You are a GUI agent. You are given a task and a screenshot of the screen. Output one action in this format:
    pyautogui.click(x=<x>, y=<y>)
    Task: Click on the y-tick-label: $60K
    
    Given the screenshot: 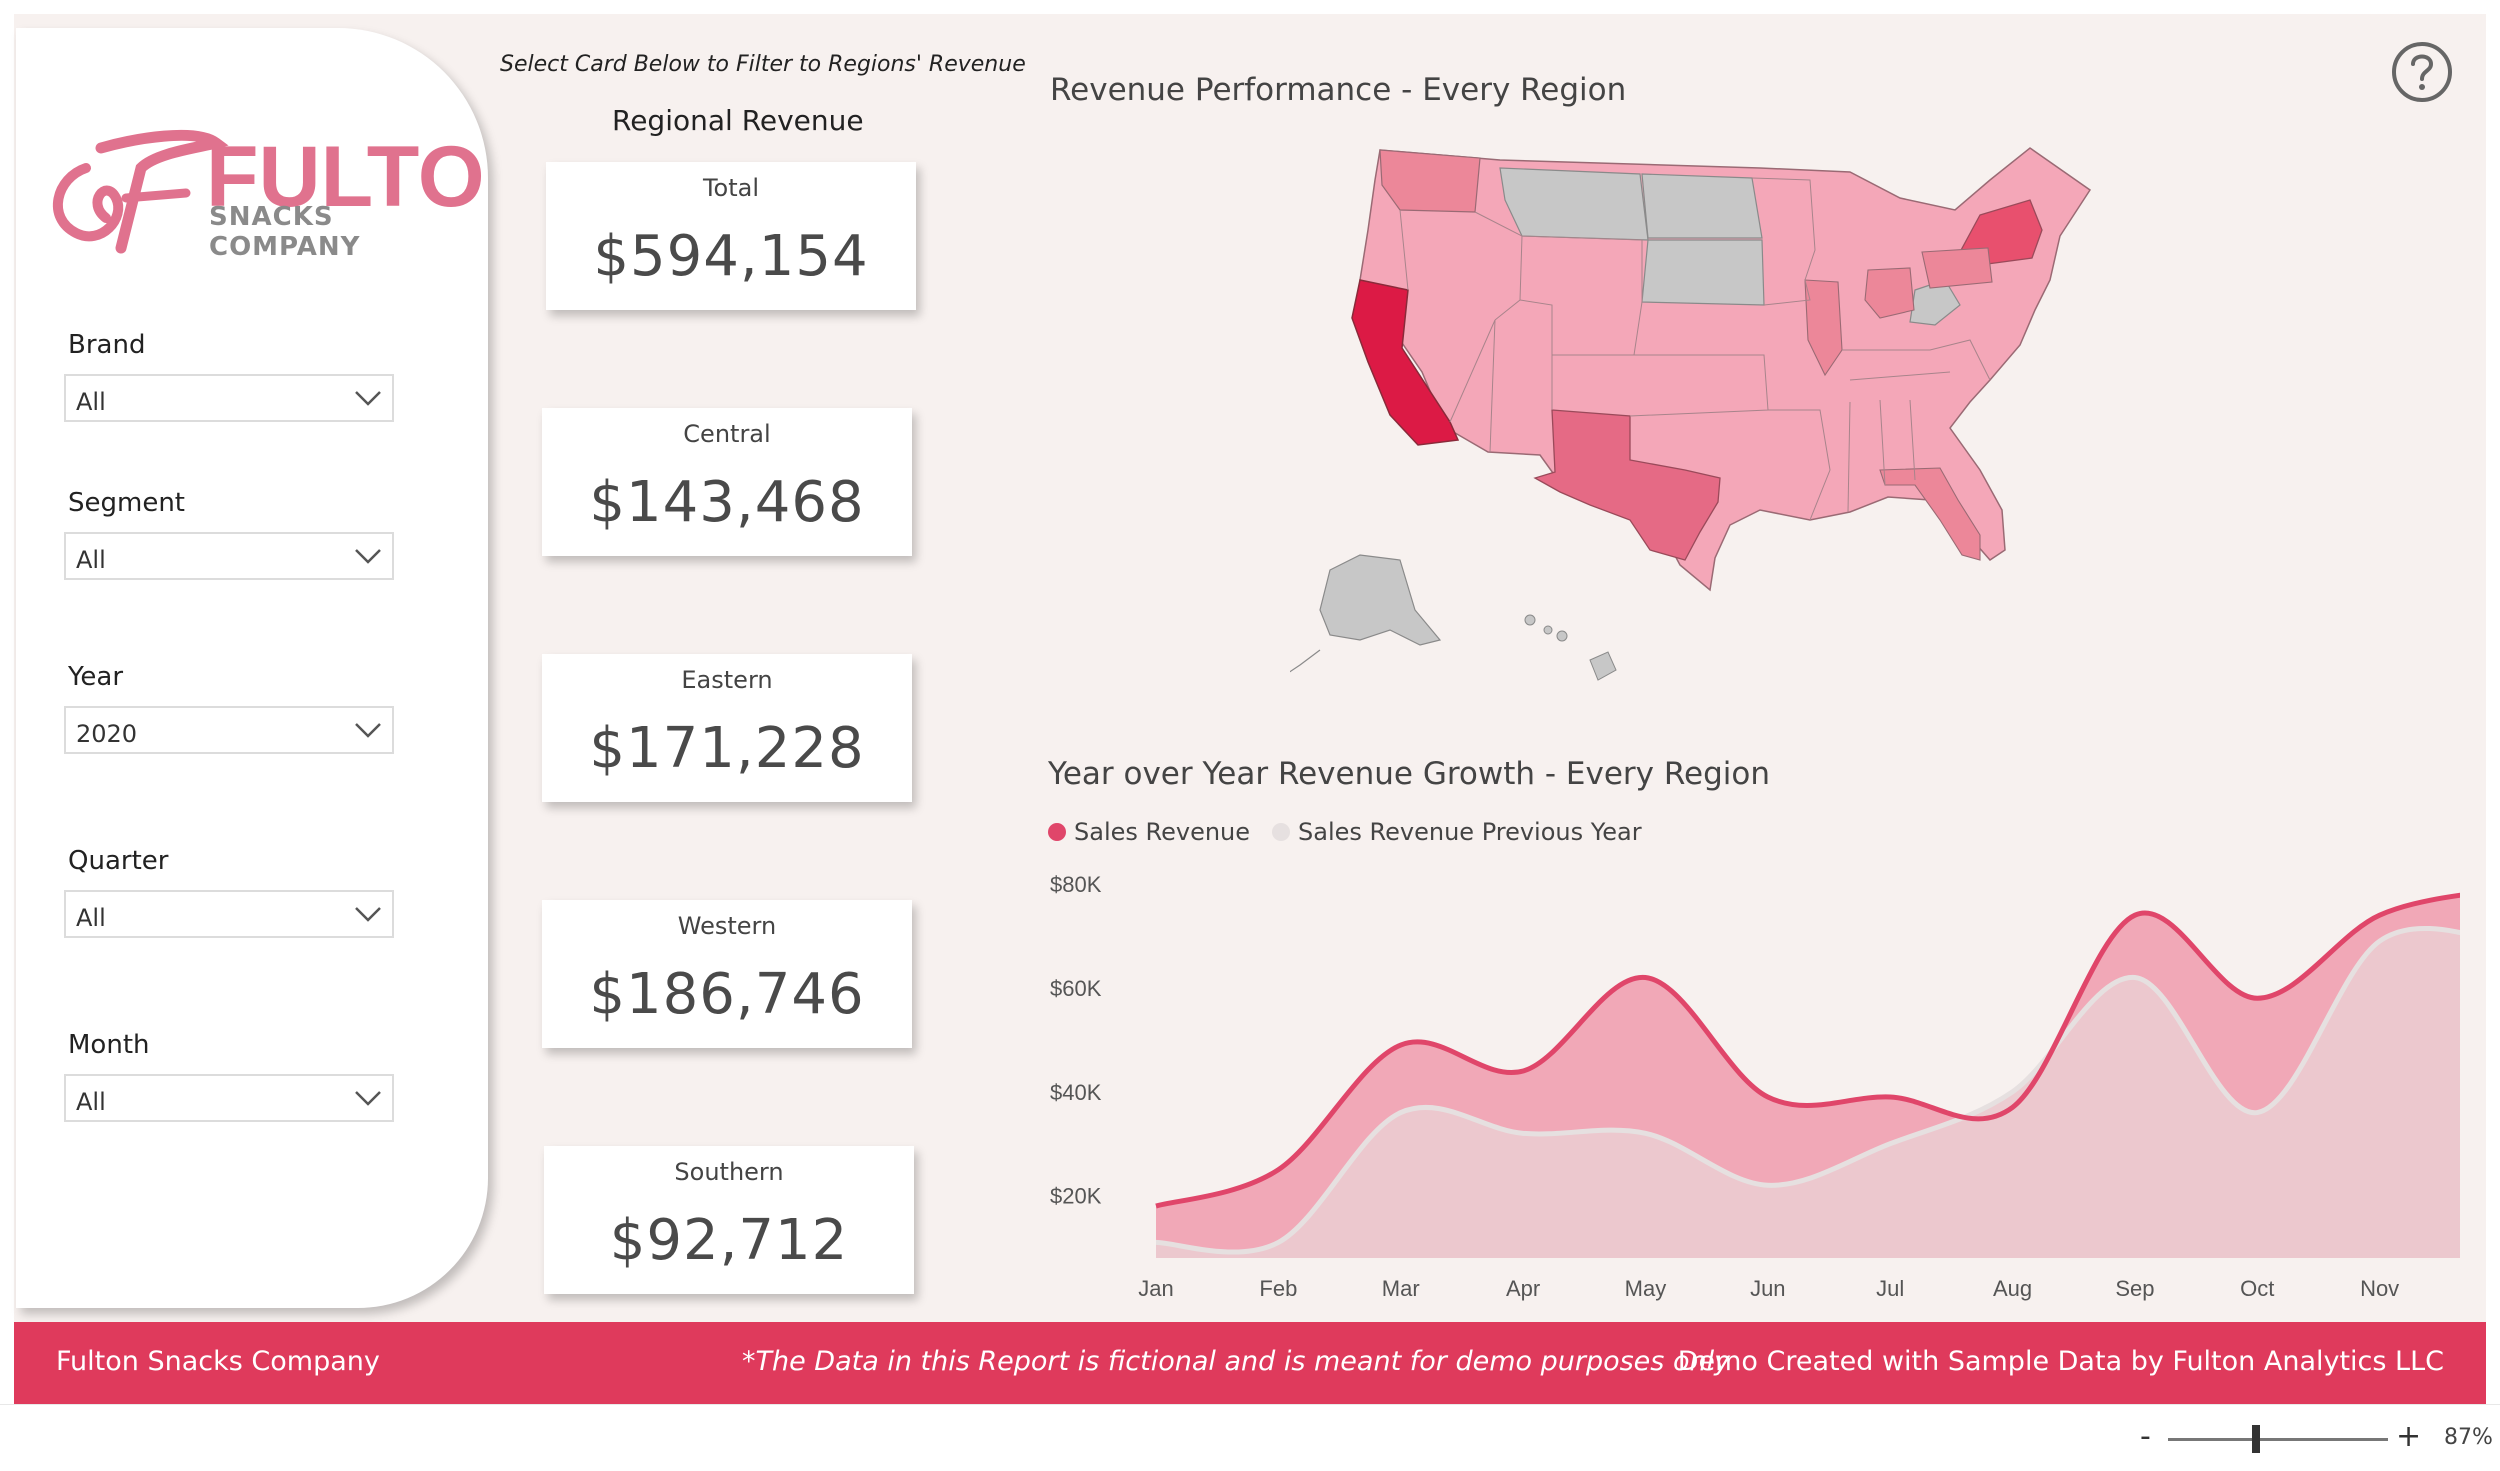 What is the action you would take?
    pyautogui.click(x=1076, y=988)
    